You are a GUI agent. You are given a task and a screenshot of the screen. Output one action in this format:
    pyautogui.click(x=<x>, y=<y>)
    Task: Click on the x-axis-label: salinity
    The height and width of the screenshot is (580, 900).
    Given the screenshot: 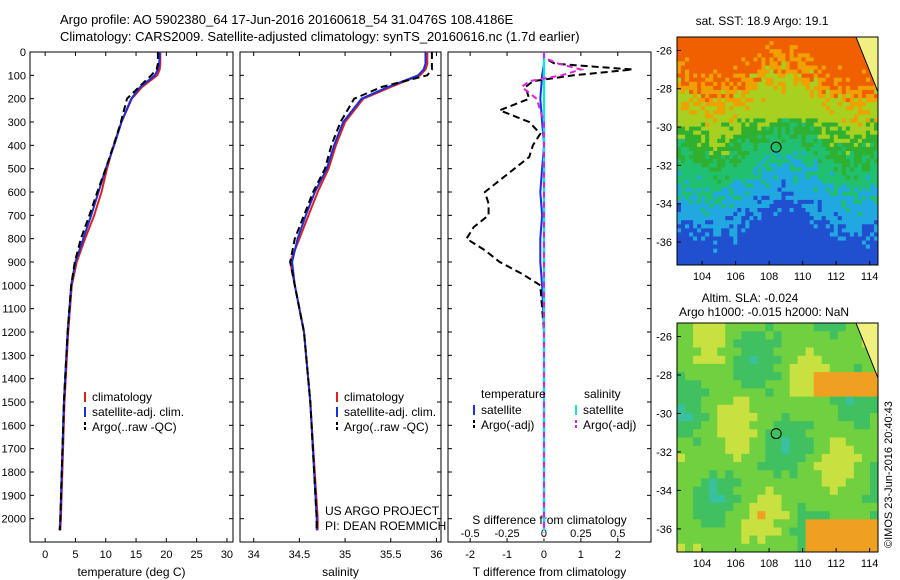 What is the action you would take?
    pyautogui.click(x=340, y=572)
    